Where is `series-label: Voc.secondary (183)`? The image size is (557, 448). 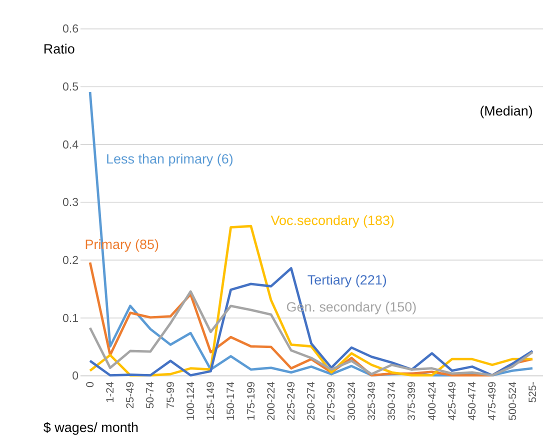
series-label: Voc.secondary (183) is located at coordinates (332, 220).